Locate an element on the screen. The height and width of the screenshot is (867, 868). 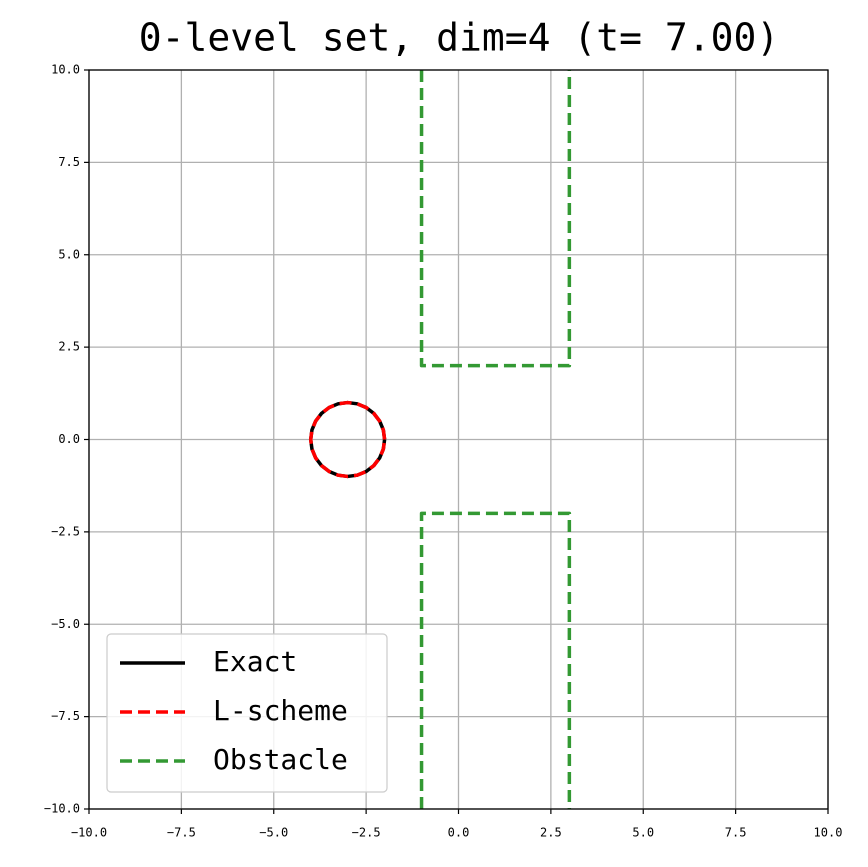
legend-label: Obstacle is located at coordinates (280, 759).